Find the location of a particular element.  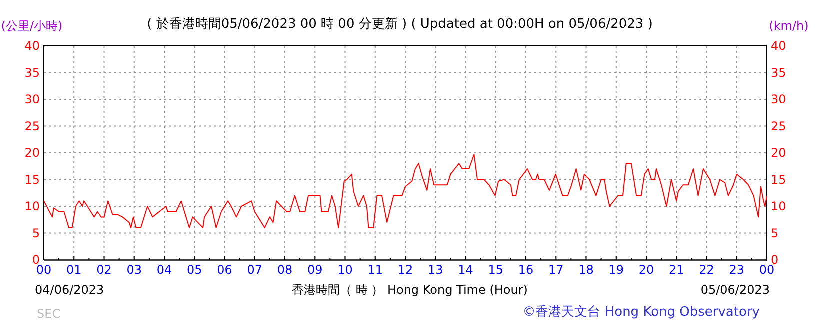

xtick: 02 is located at coordinates (104, 270).